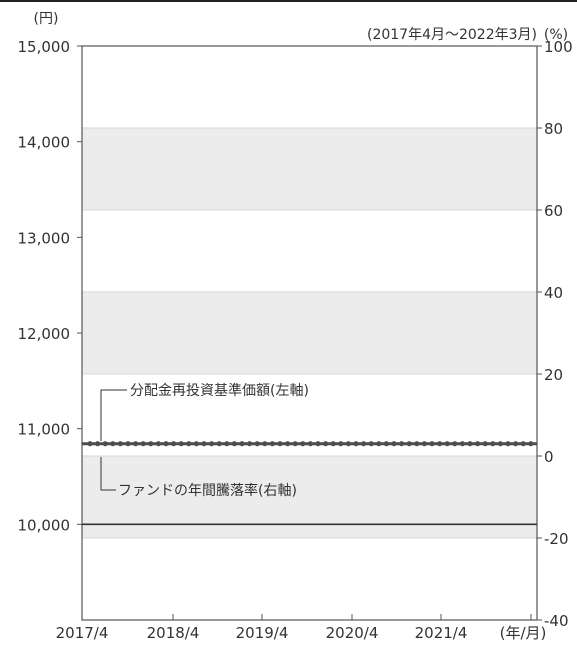 The image size is (577, 646). Describe the element at coordinates (50, 286) in the screenshot. I see `left-axis-ticks: 10,000 11,000 12,000 13,000 14,000 15,000` at that location.